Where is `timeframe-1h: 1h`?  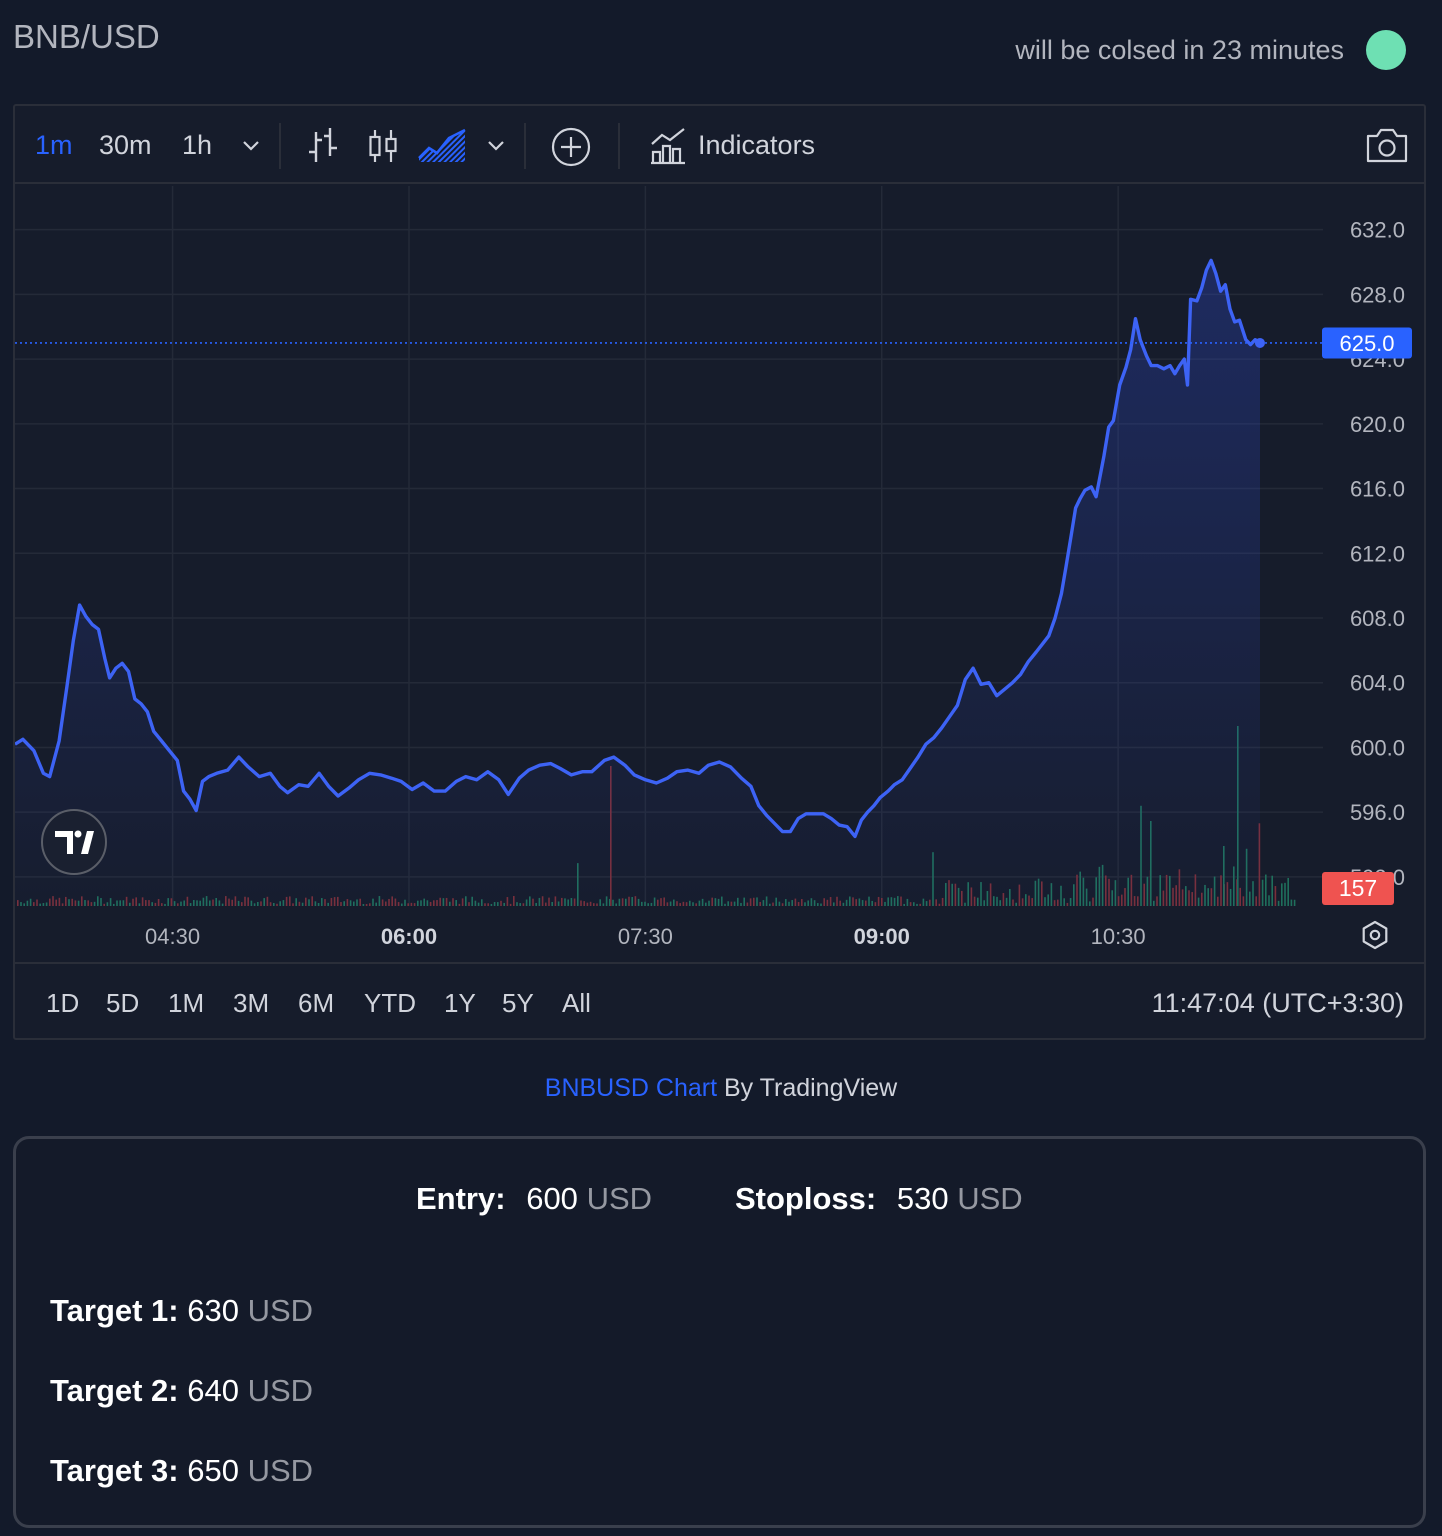 timeframe-1h: 1h is located at coordinates (197, 145).